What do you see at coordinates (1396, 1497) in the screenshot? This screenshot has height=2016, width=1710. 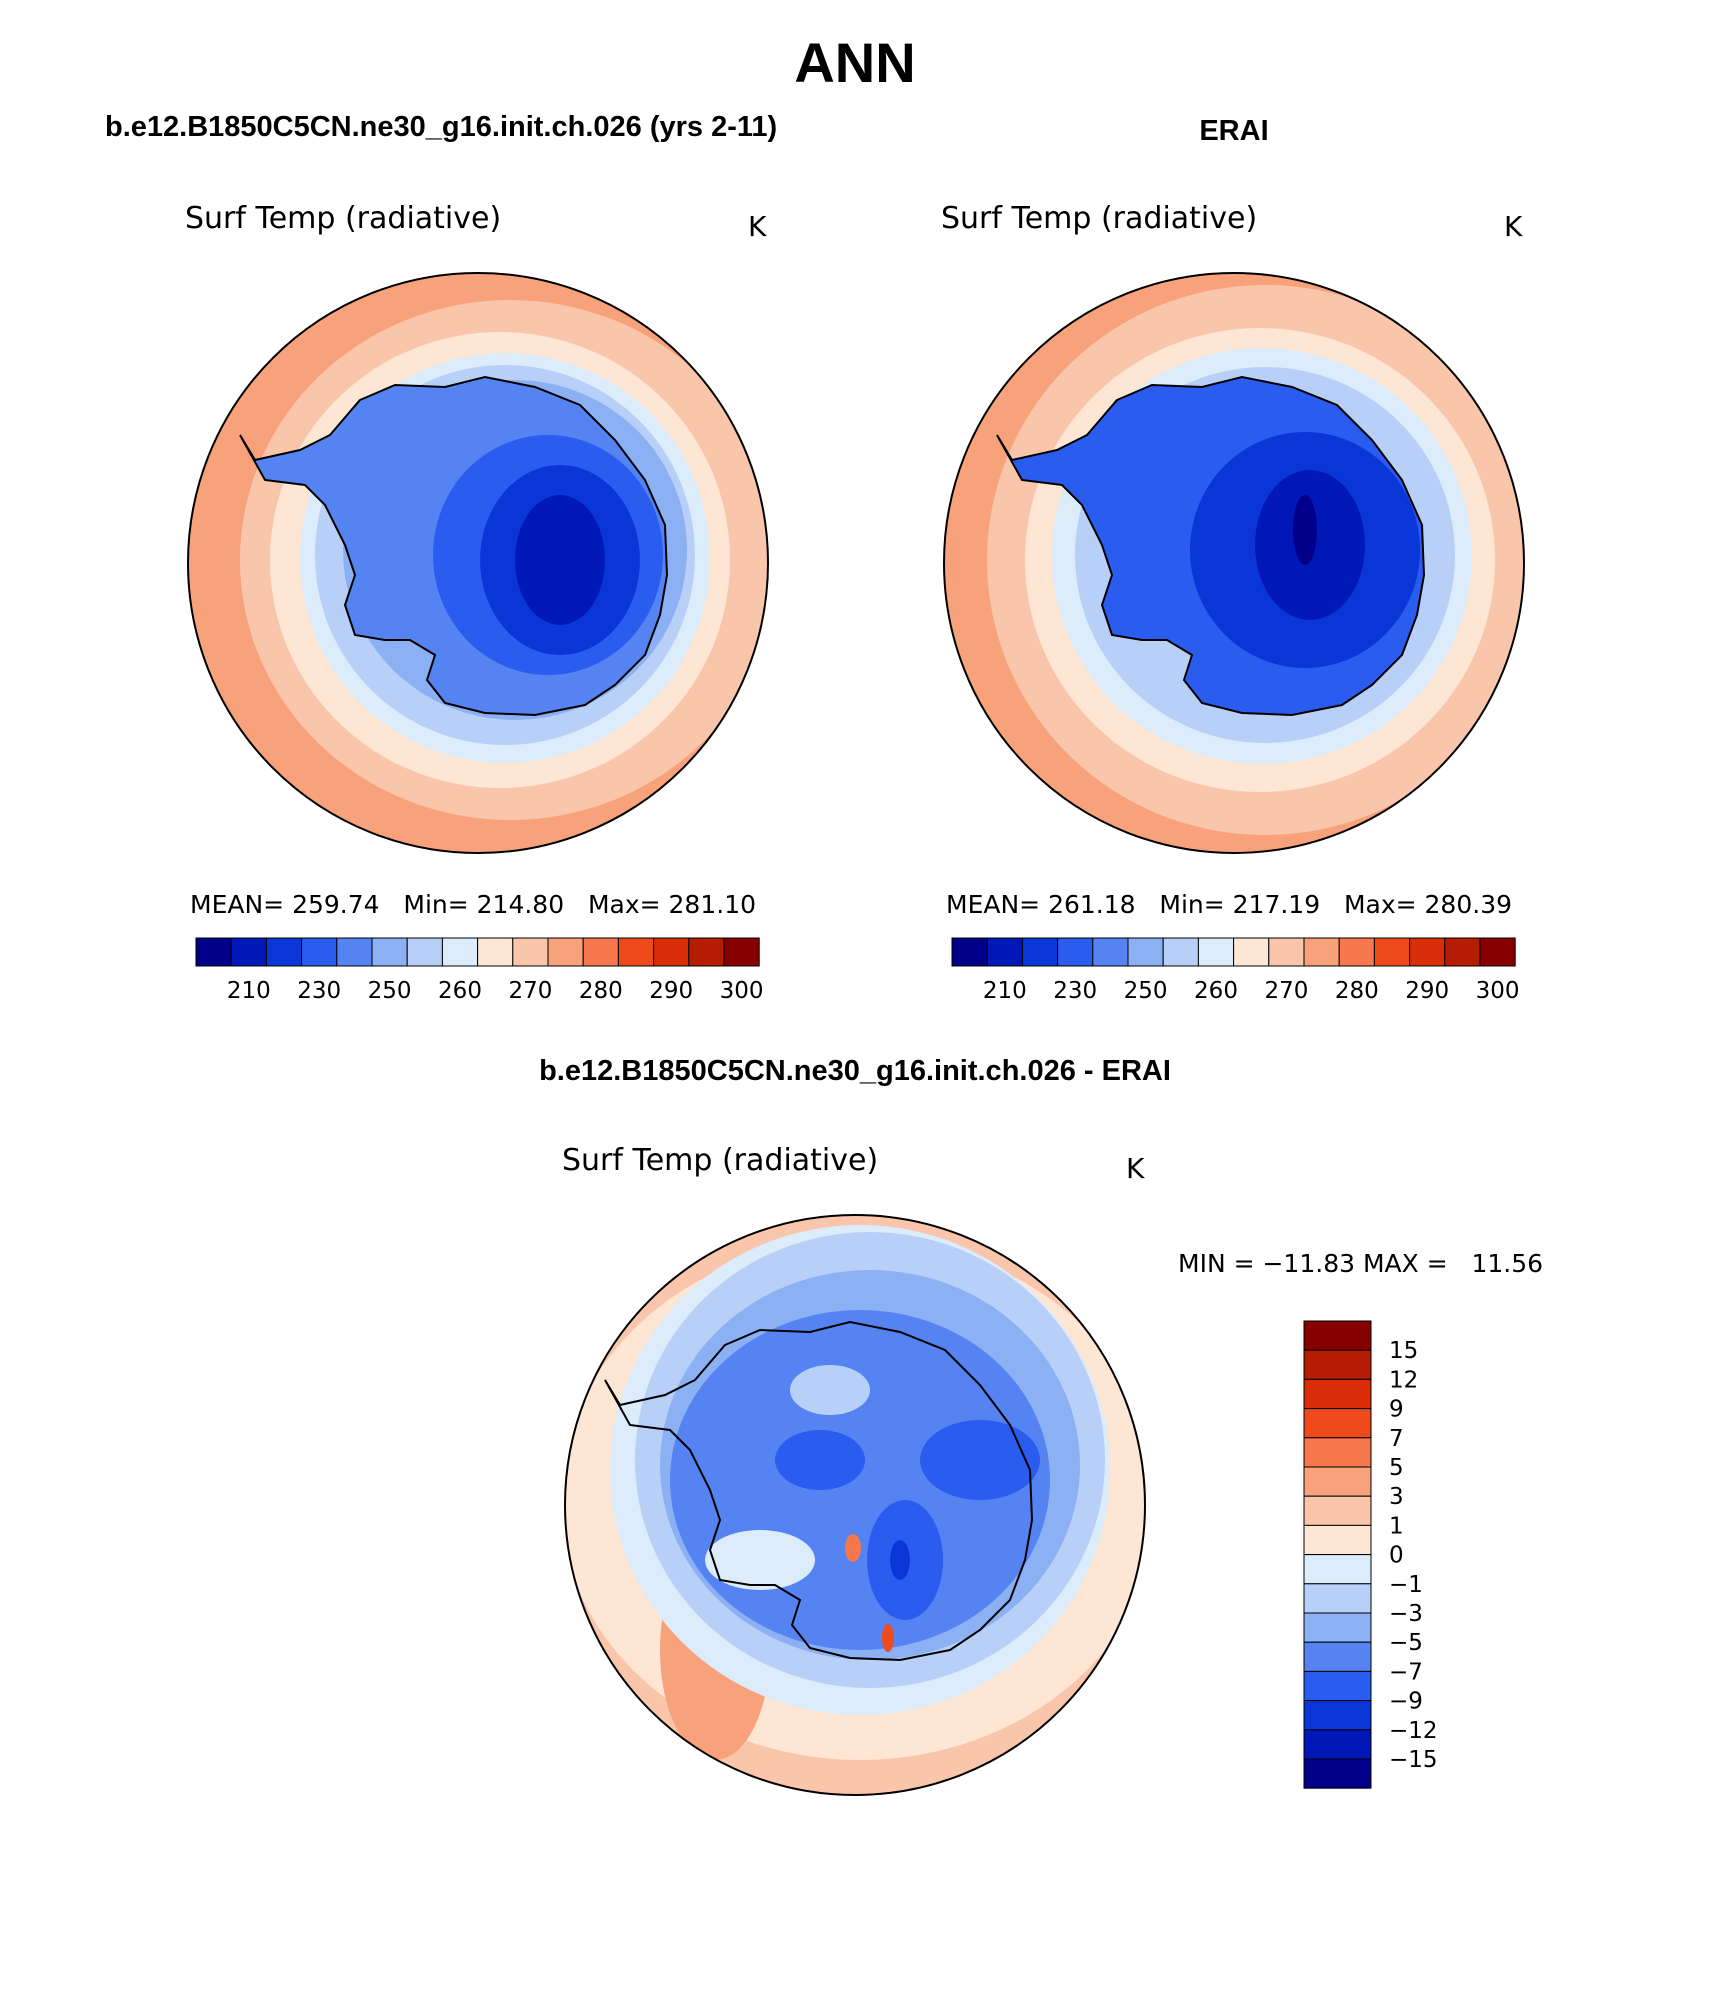 I see `colorbar-tick-label: 3` at bounding box center [1396, 1497].